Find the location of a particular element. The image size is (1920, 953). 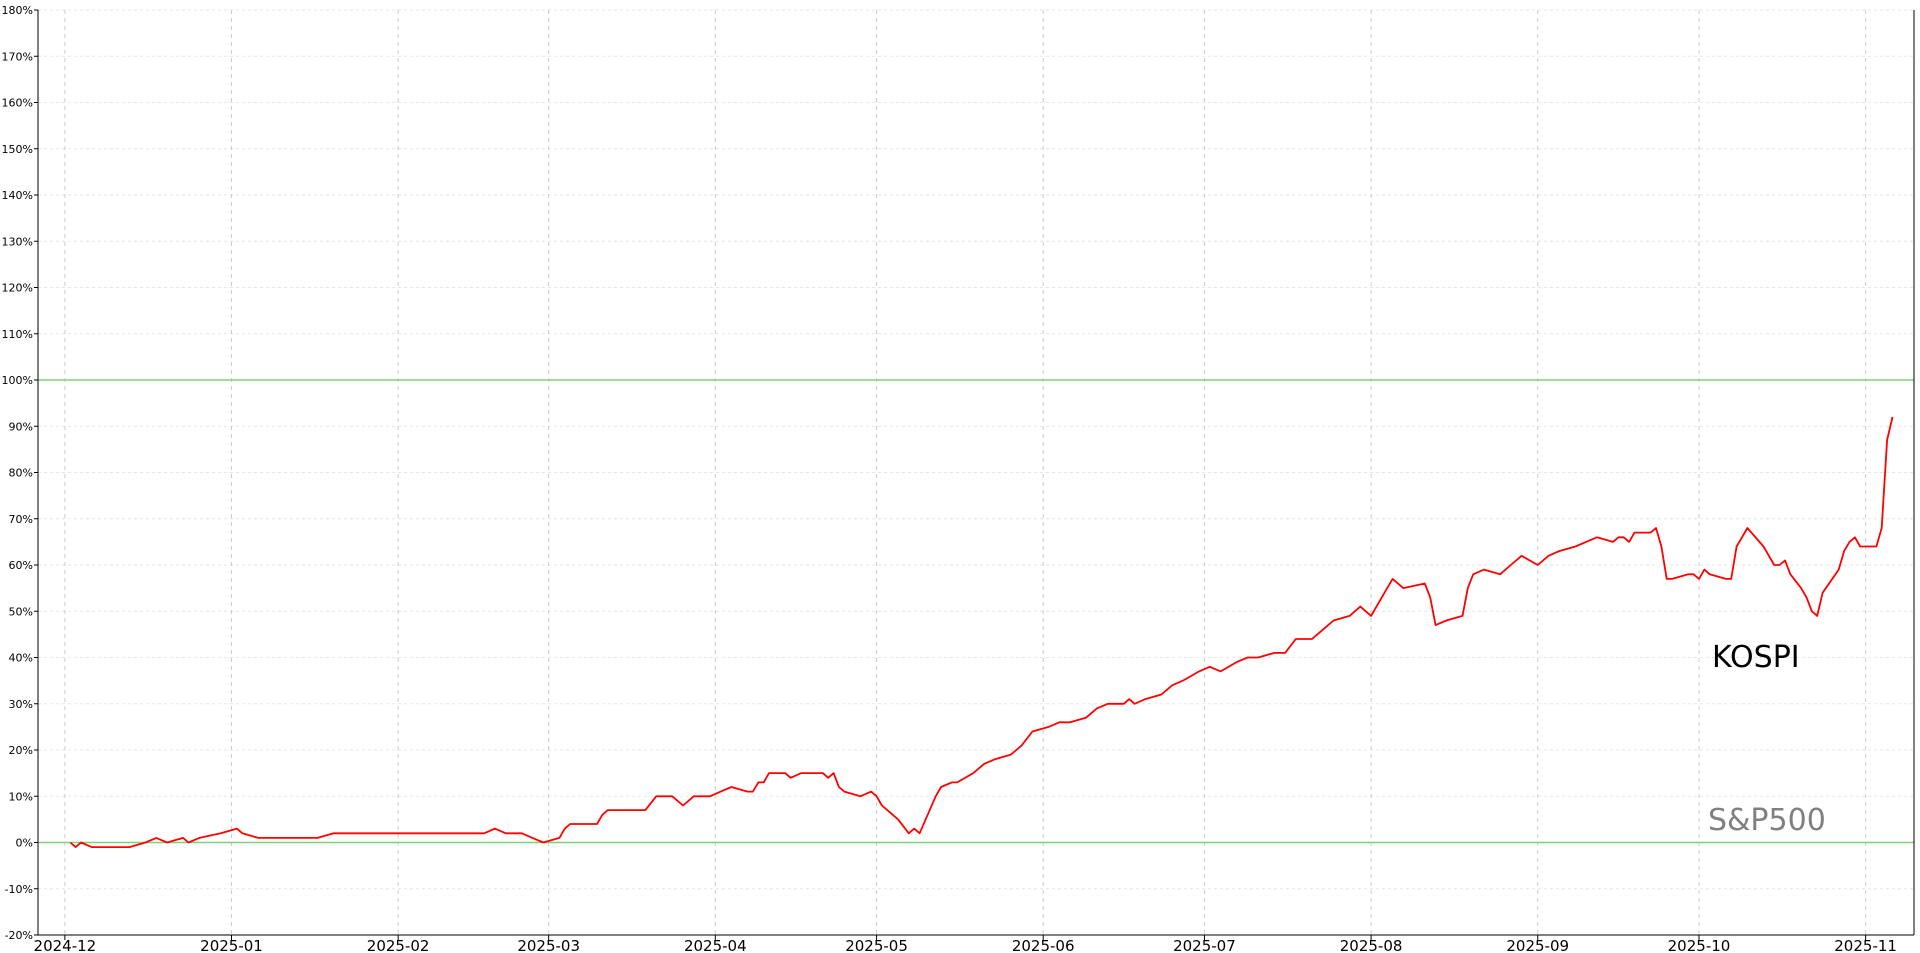

y-tick-label: 90% is located at coordinates (21, 426).